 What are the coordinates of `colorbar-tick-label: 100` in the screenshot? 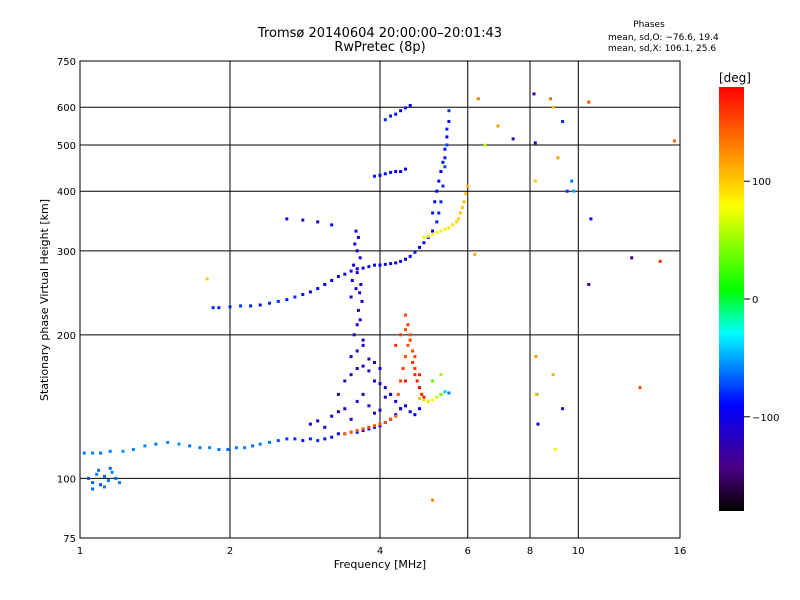 It's located at (761, 182).